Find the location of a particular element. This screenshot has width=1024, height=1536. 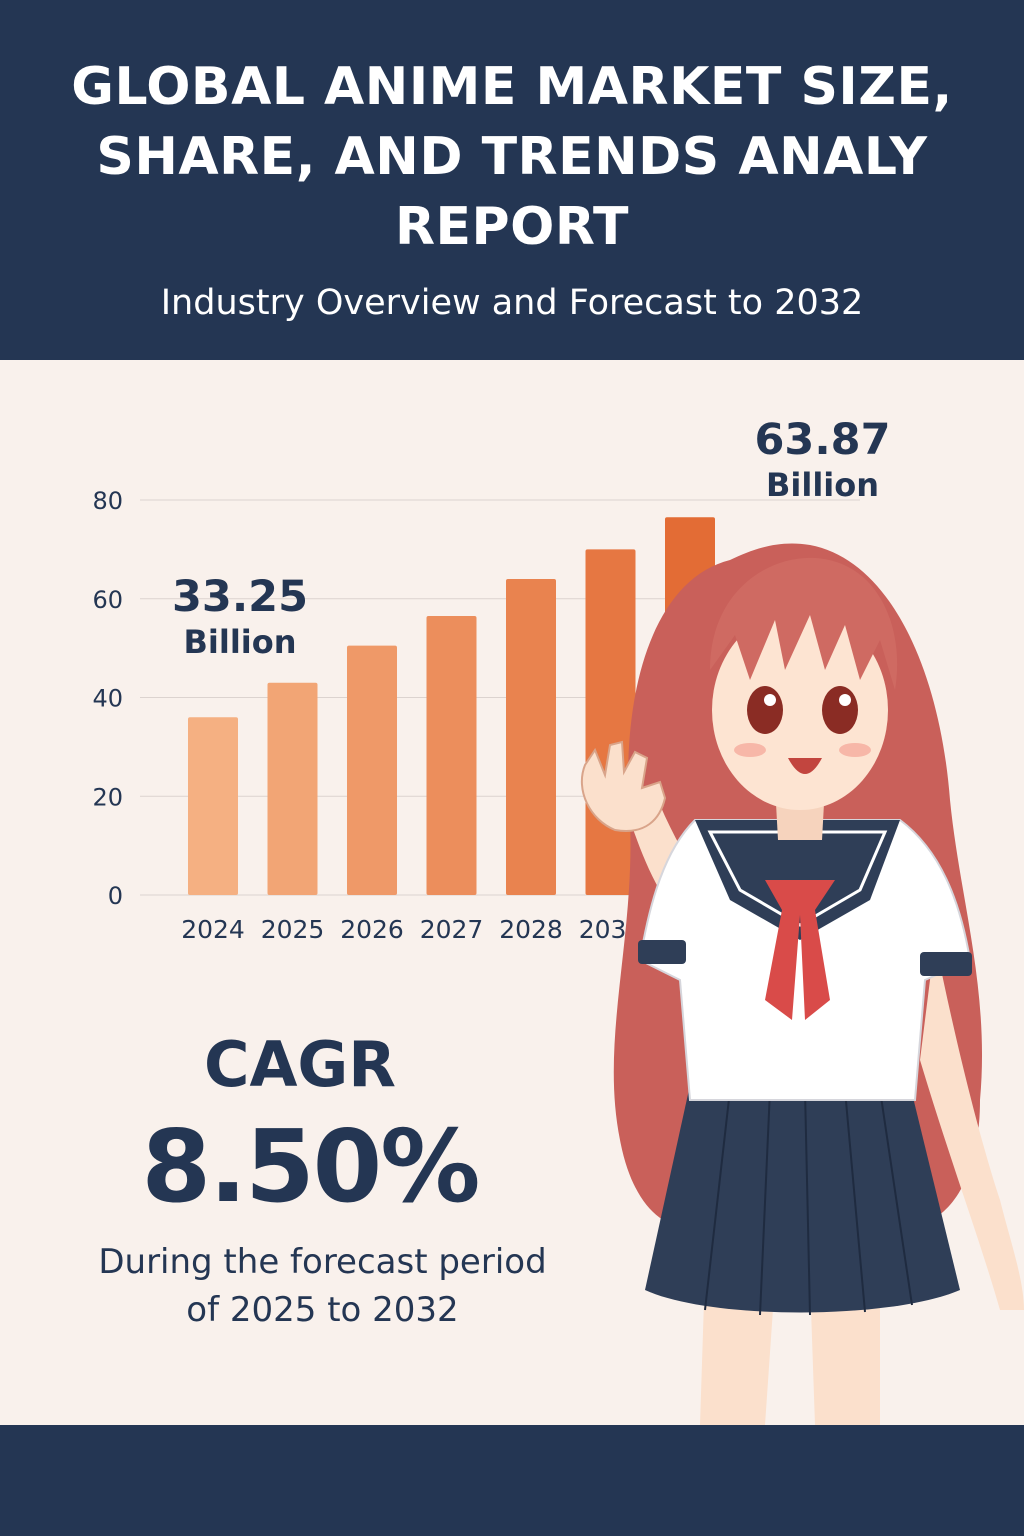

y-tick-label: 60 is located at coordinates (107, 600).